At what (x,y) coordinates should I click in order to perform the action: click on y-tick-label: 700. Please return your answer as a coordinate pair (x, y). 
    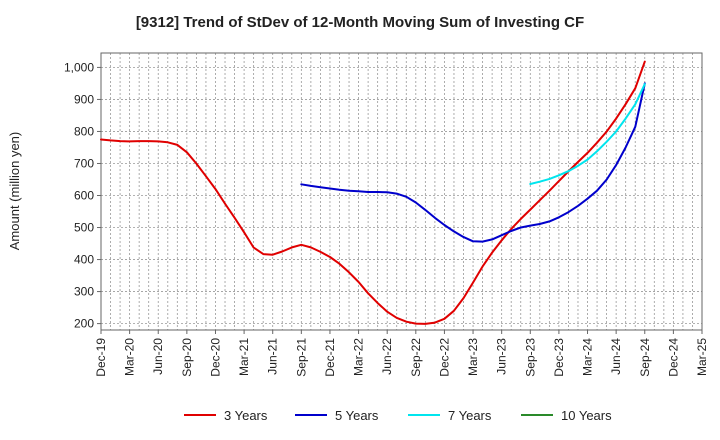
    Looking at the image, I should click on (84, 163).